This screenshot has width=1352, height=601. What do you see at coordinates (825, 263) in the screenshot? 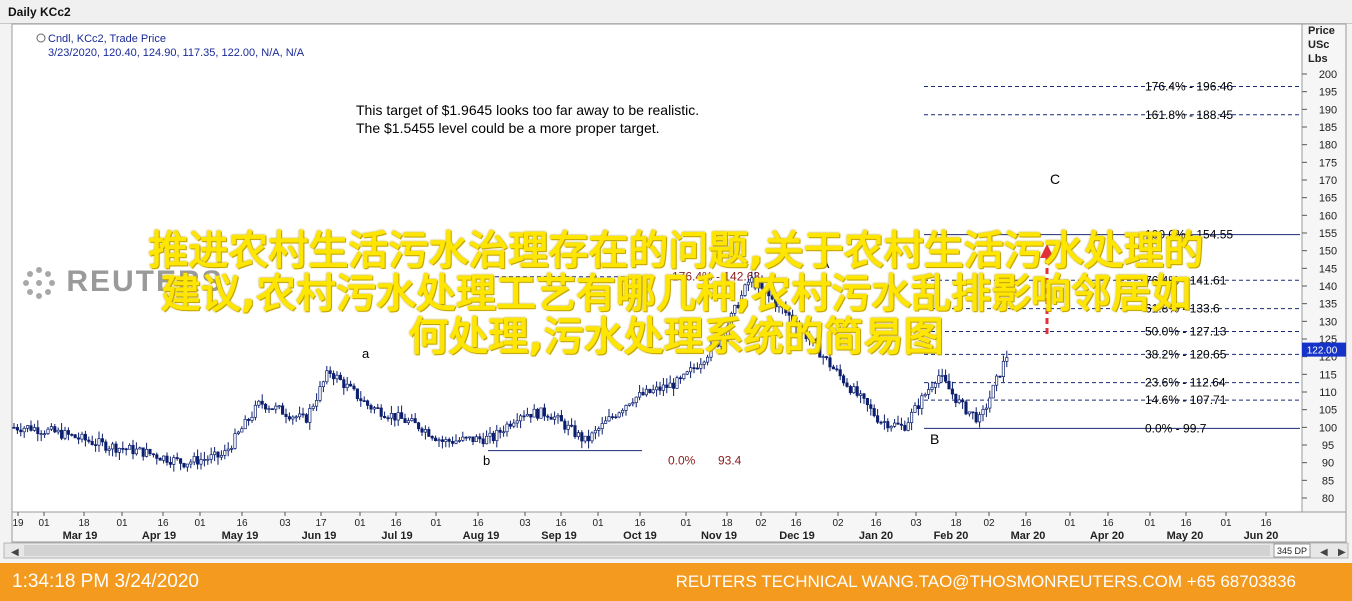
I see `wave-label-A: A` at bounding box center [825, 263].